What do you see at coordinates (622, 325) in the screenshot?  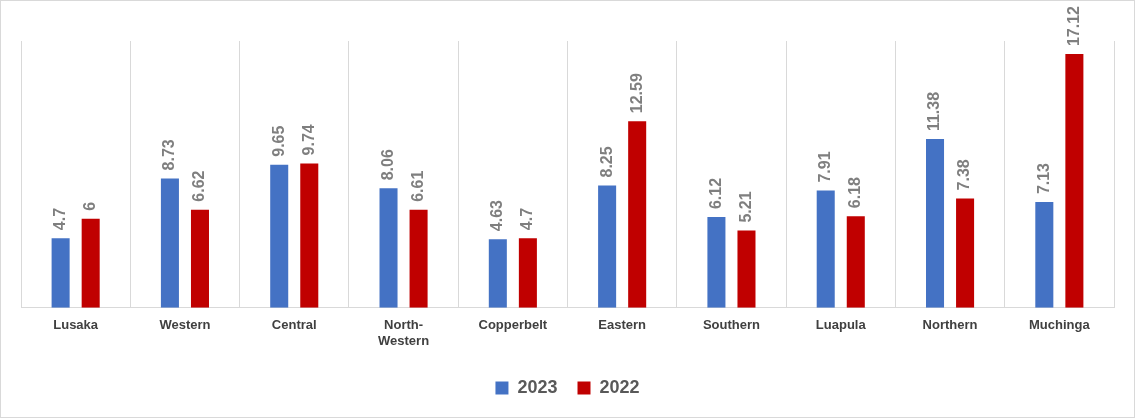 I see `x-tick-label: Eastern` at bounding box center [622, 325].